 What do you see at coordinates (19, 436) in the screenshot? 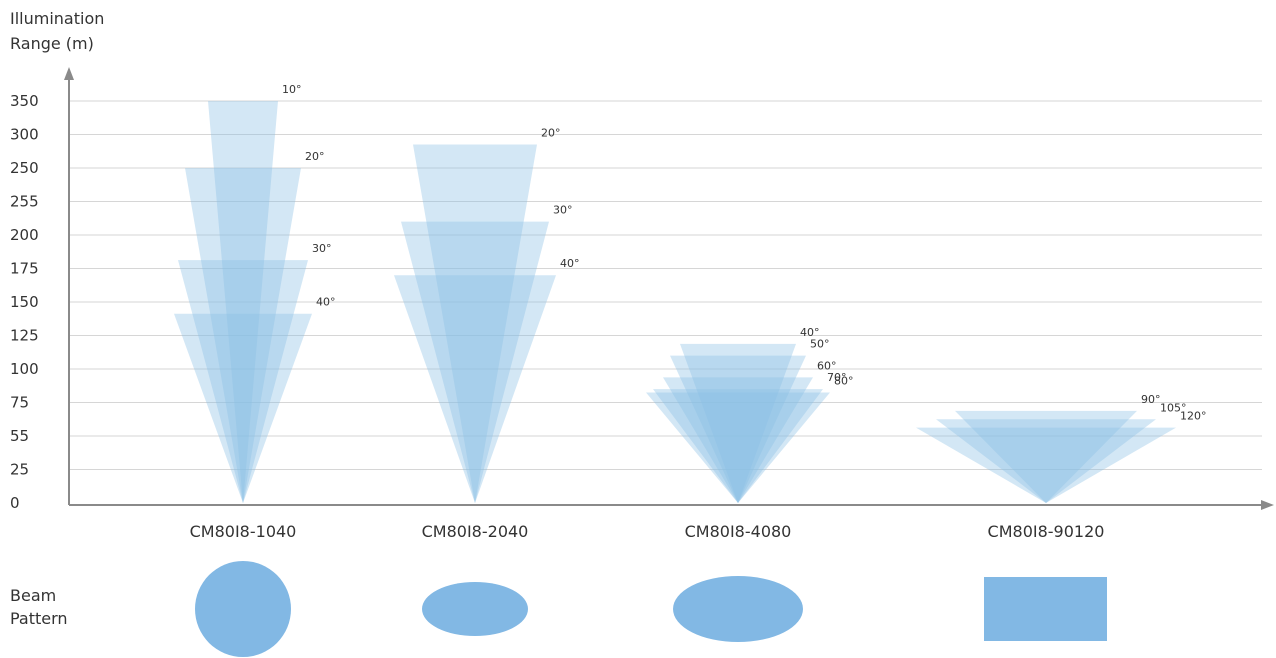
I see `y-tick-label: 55` at bounding box center [19, 436].